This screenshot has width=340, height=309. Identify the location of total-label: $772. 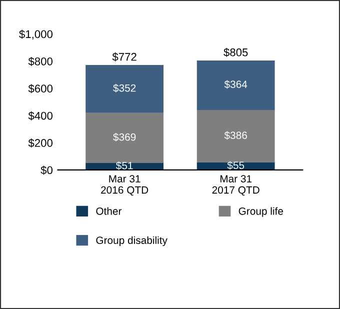
(124, 57).